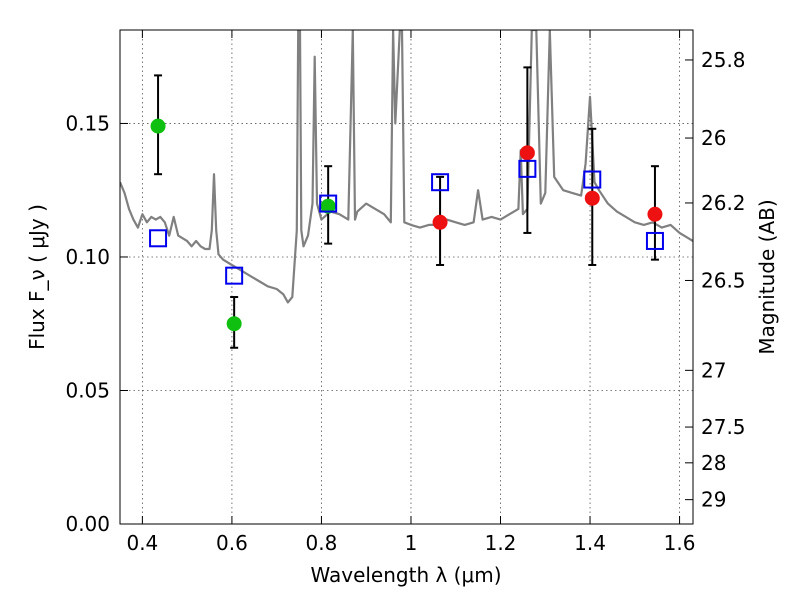 The height and width of the screenshot is (600, 800). I want to click on y2-tick-label: 26, so click(713, 138).